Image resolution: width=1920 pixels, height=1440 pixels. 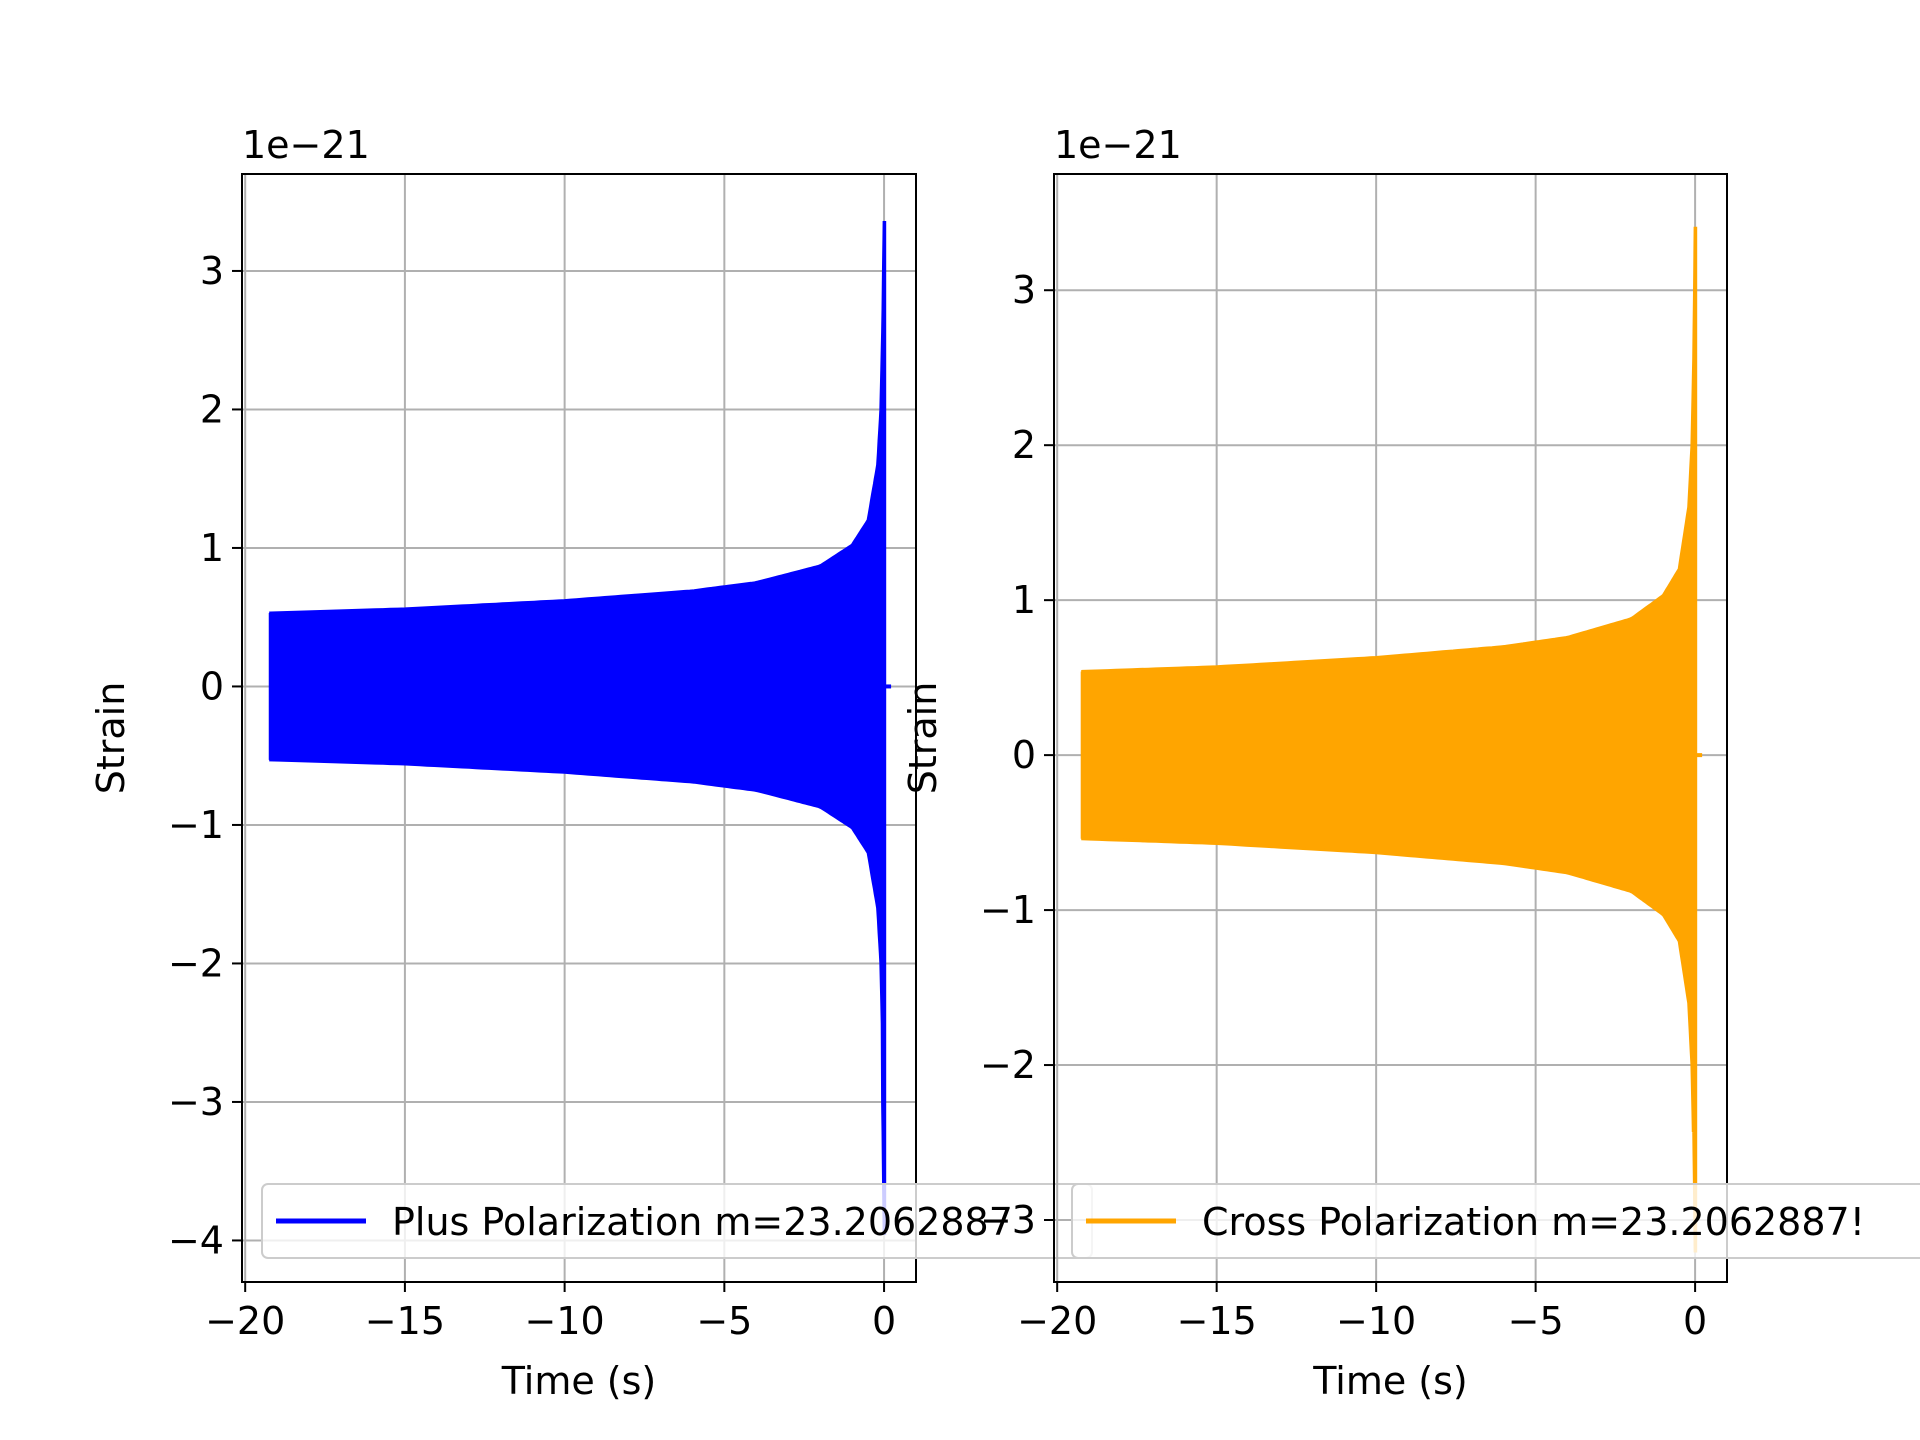 I want to click on legend-box, so click(x=1495, y=1221).